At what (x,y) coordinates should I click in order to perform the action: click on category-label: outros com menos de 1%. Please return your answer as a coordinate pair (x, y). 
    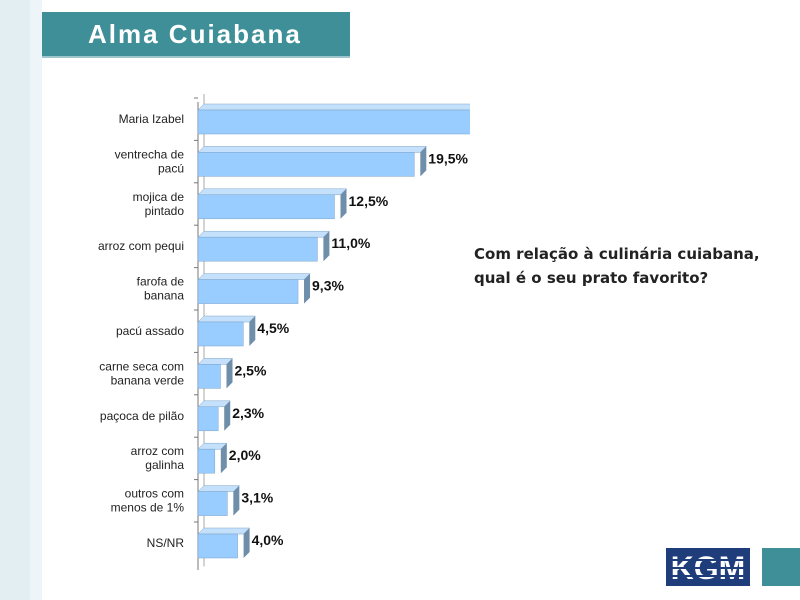
    Looking at the image, I should click on (148, 501).